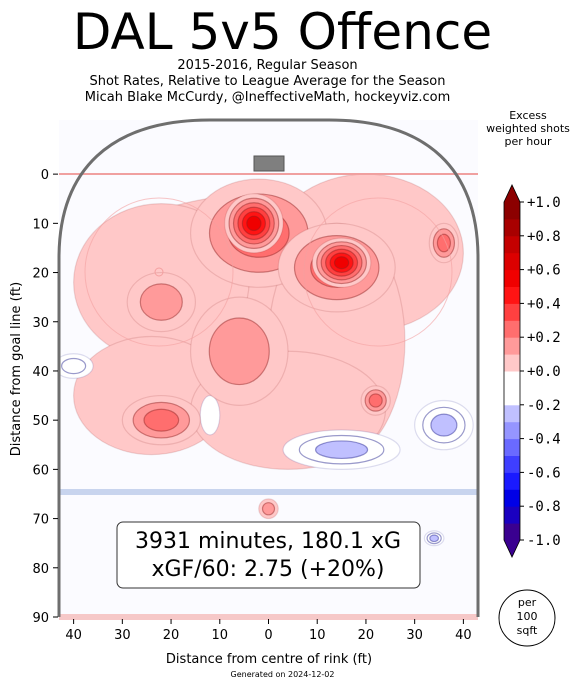 The width and height of the screenshot is (581, 691). Describe the element at coordinates (512, 193) in the screenshot. I see `colorbar-top-arrow` at that location.